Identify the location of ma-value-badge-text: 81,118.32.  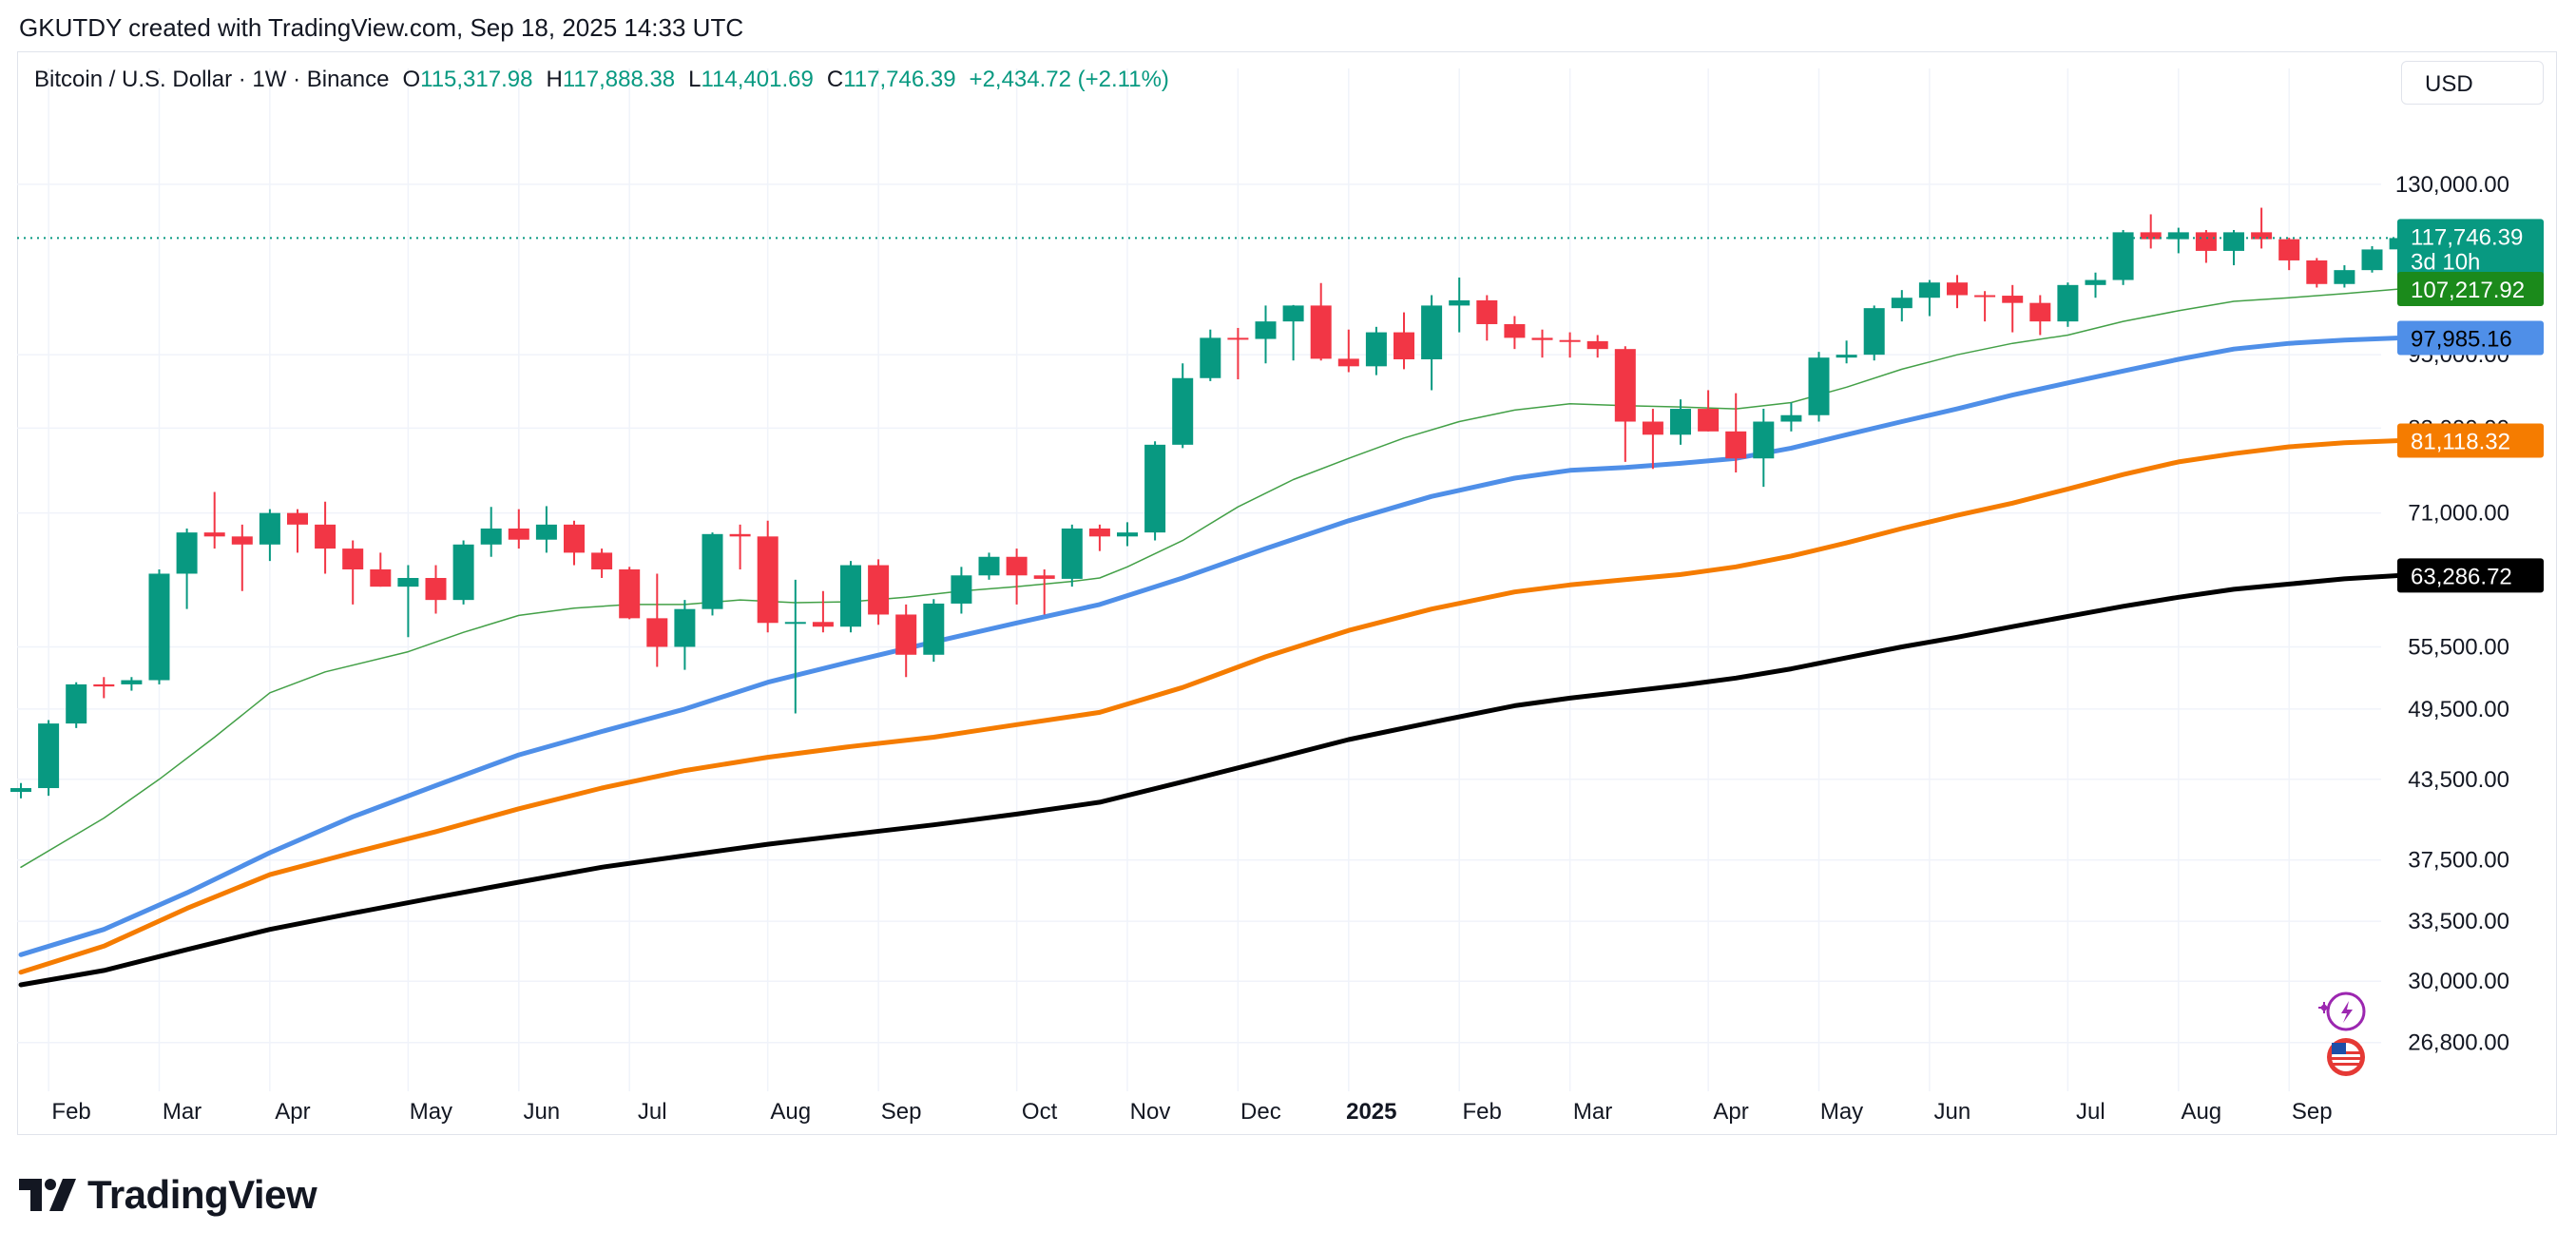
(2460, 441).